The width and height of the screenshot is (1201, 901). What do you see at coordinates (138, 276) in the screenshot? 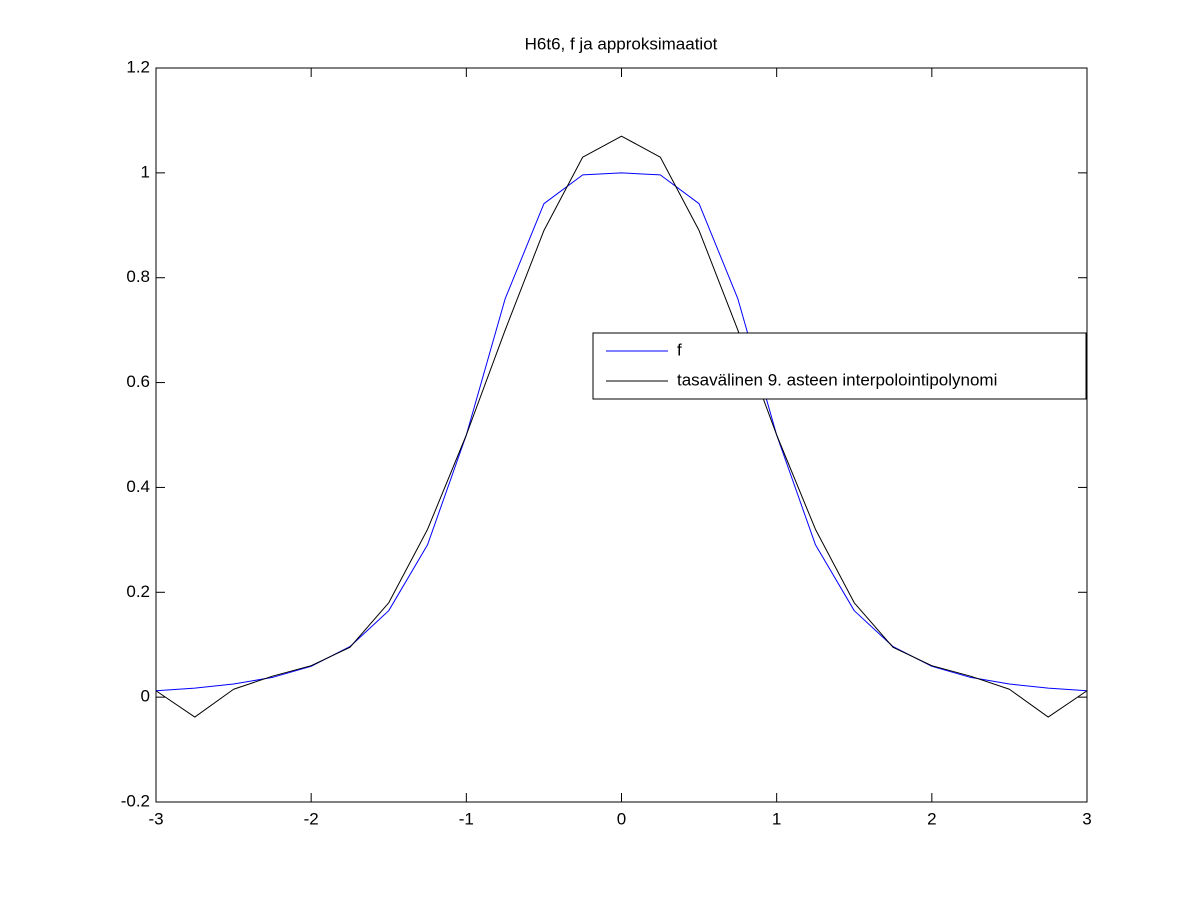
I see `y-tick-label: 0.8` at bounding box center [138, 276].